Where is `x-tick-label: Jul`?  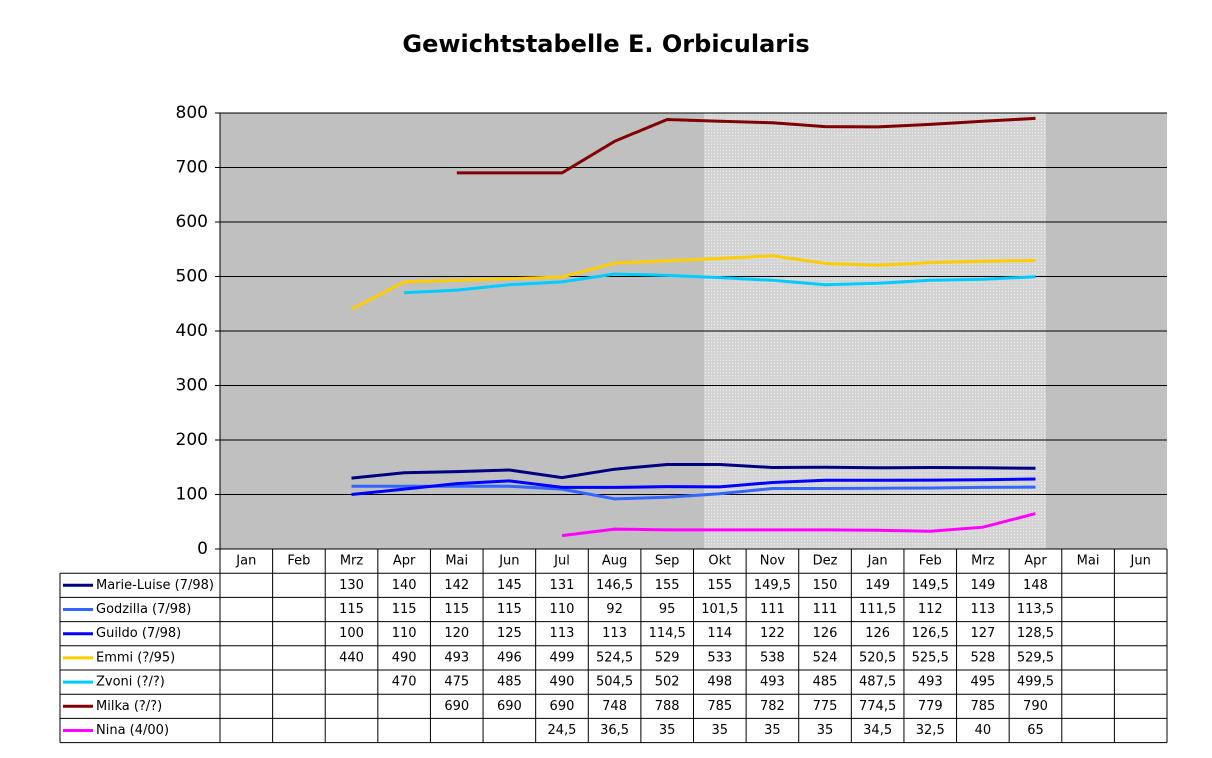
x-tick-label: Jul is located at coordinates (561, 561).